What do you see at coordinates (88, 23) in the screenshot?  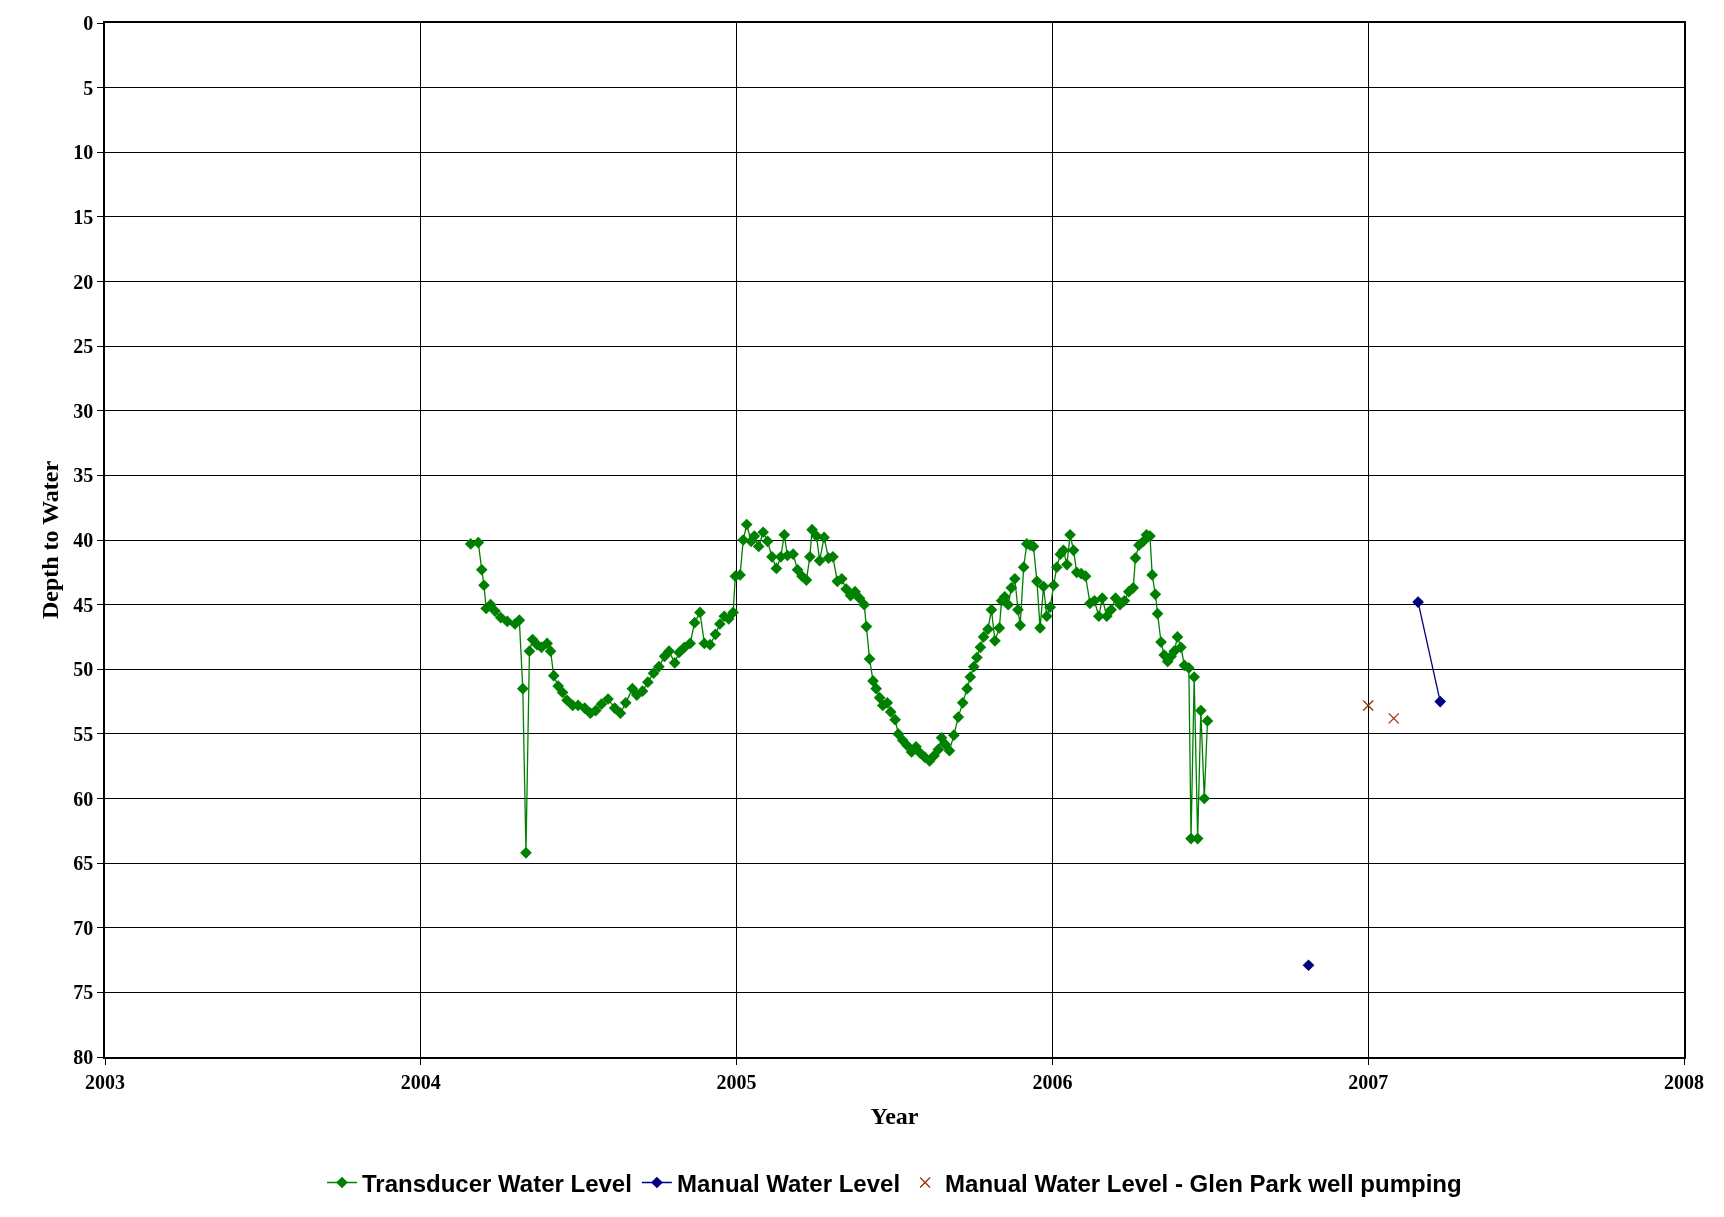 I see `y-tick-label: 0` at bounding box center [88, 23].